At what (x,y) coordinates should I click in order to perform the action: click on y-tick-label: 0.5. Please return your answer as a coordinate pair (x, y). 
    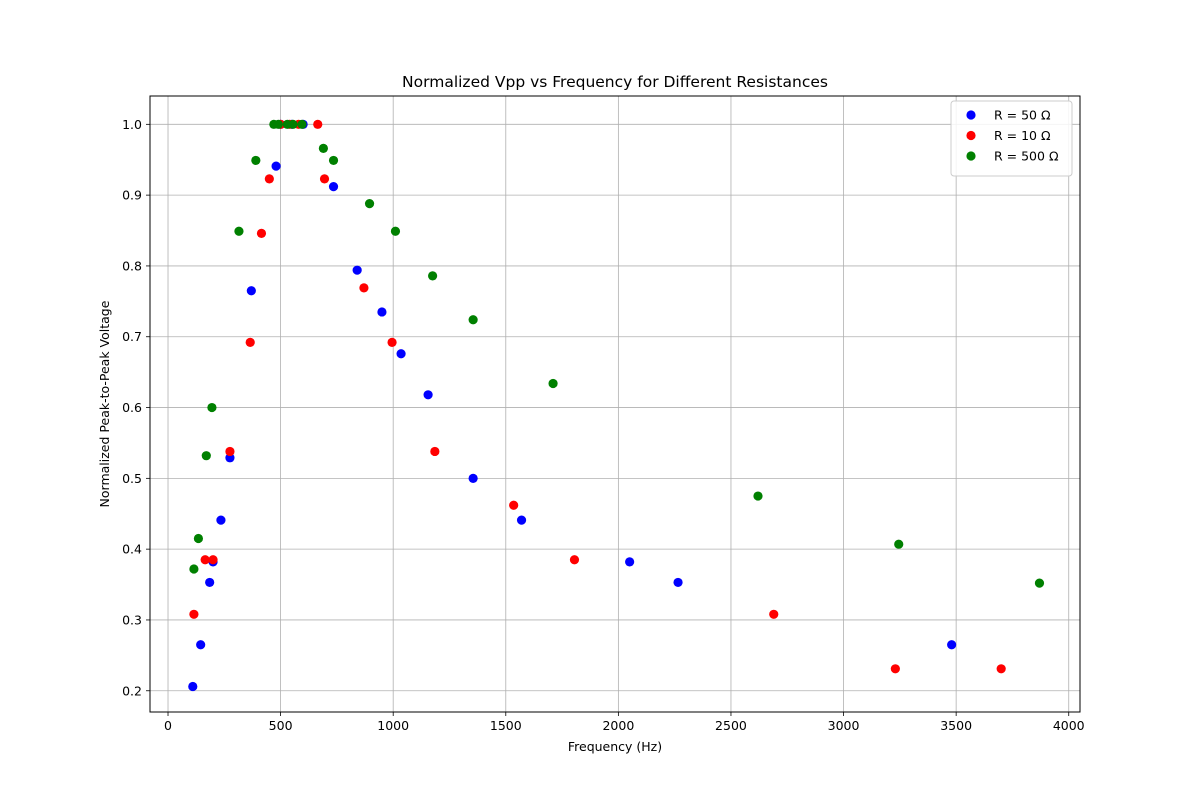
    Looking at the image, I should click on (132, 478).